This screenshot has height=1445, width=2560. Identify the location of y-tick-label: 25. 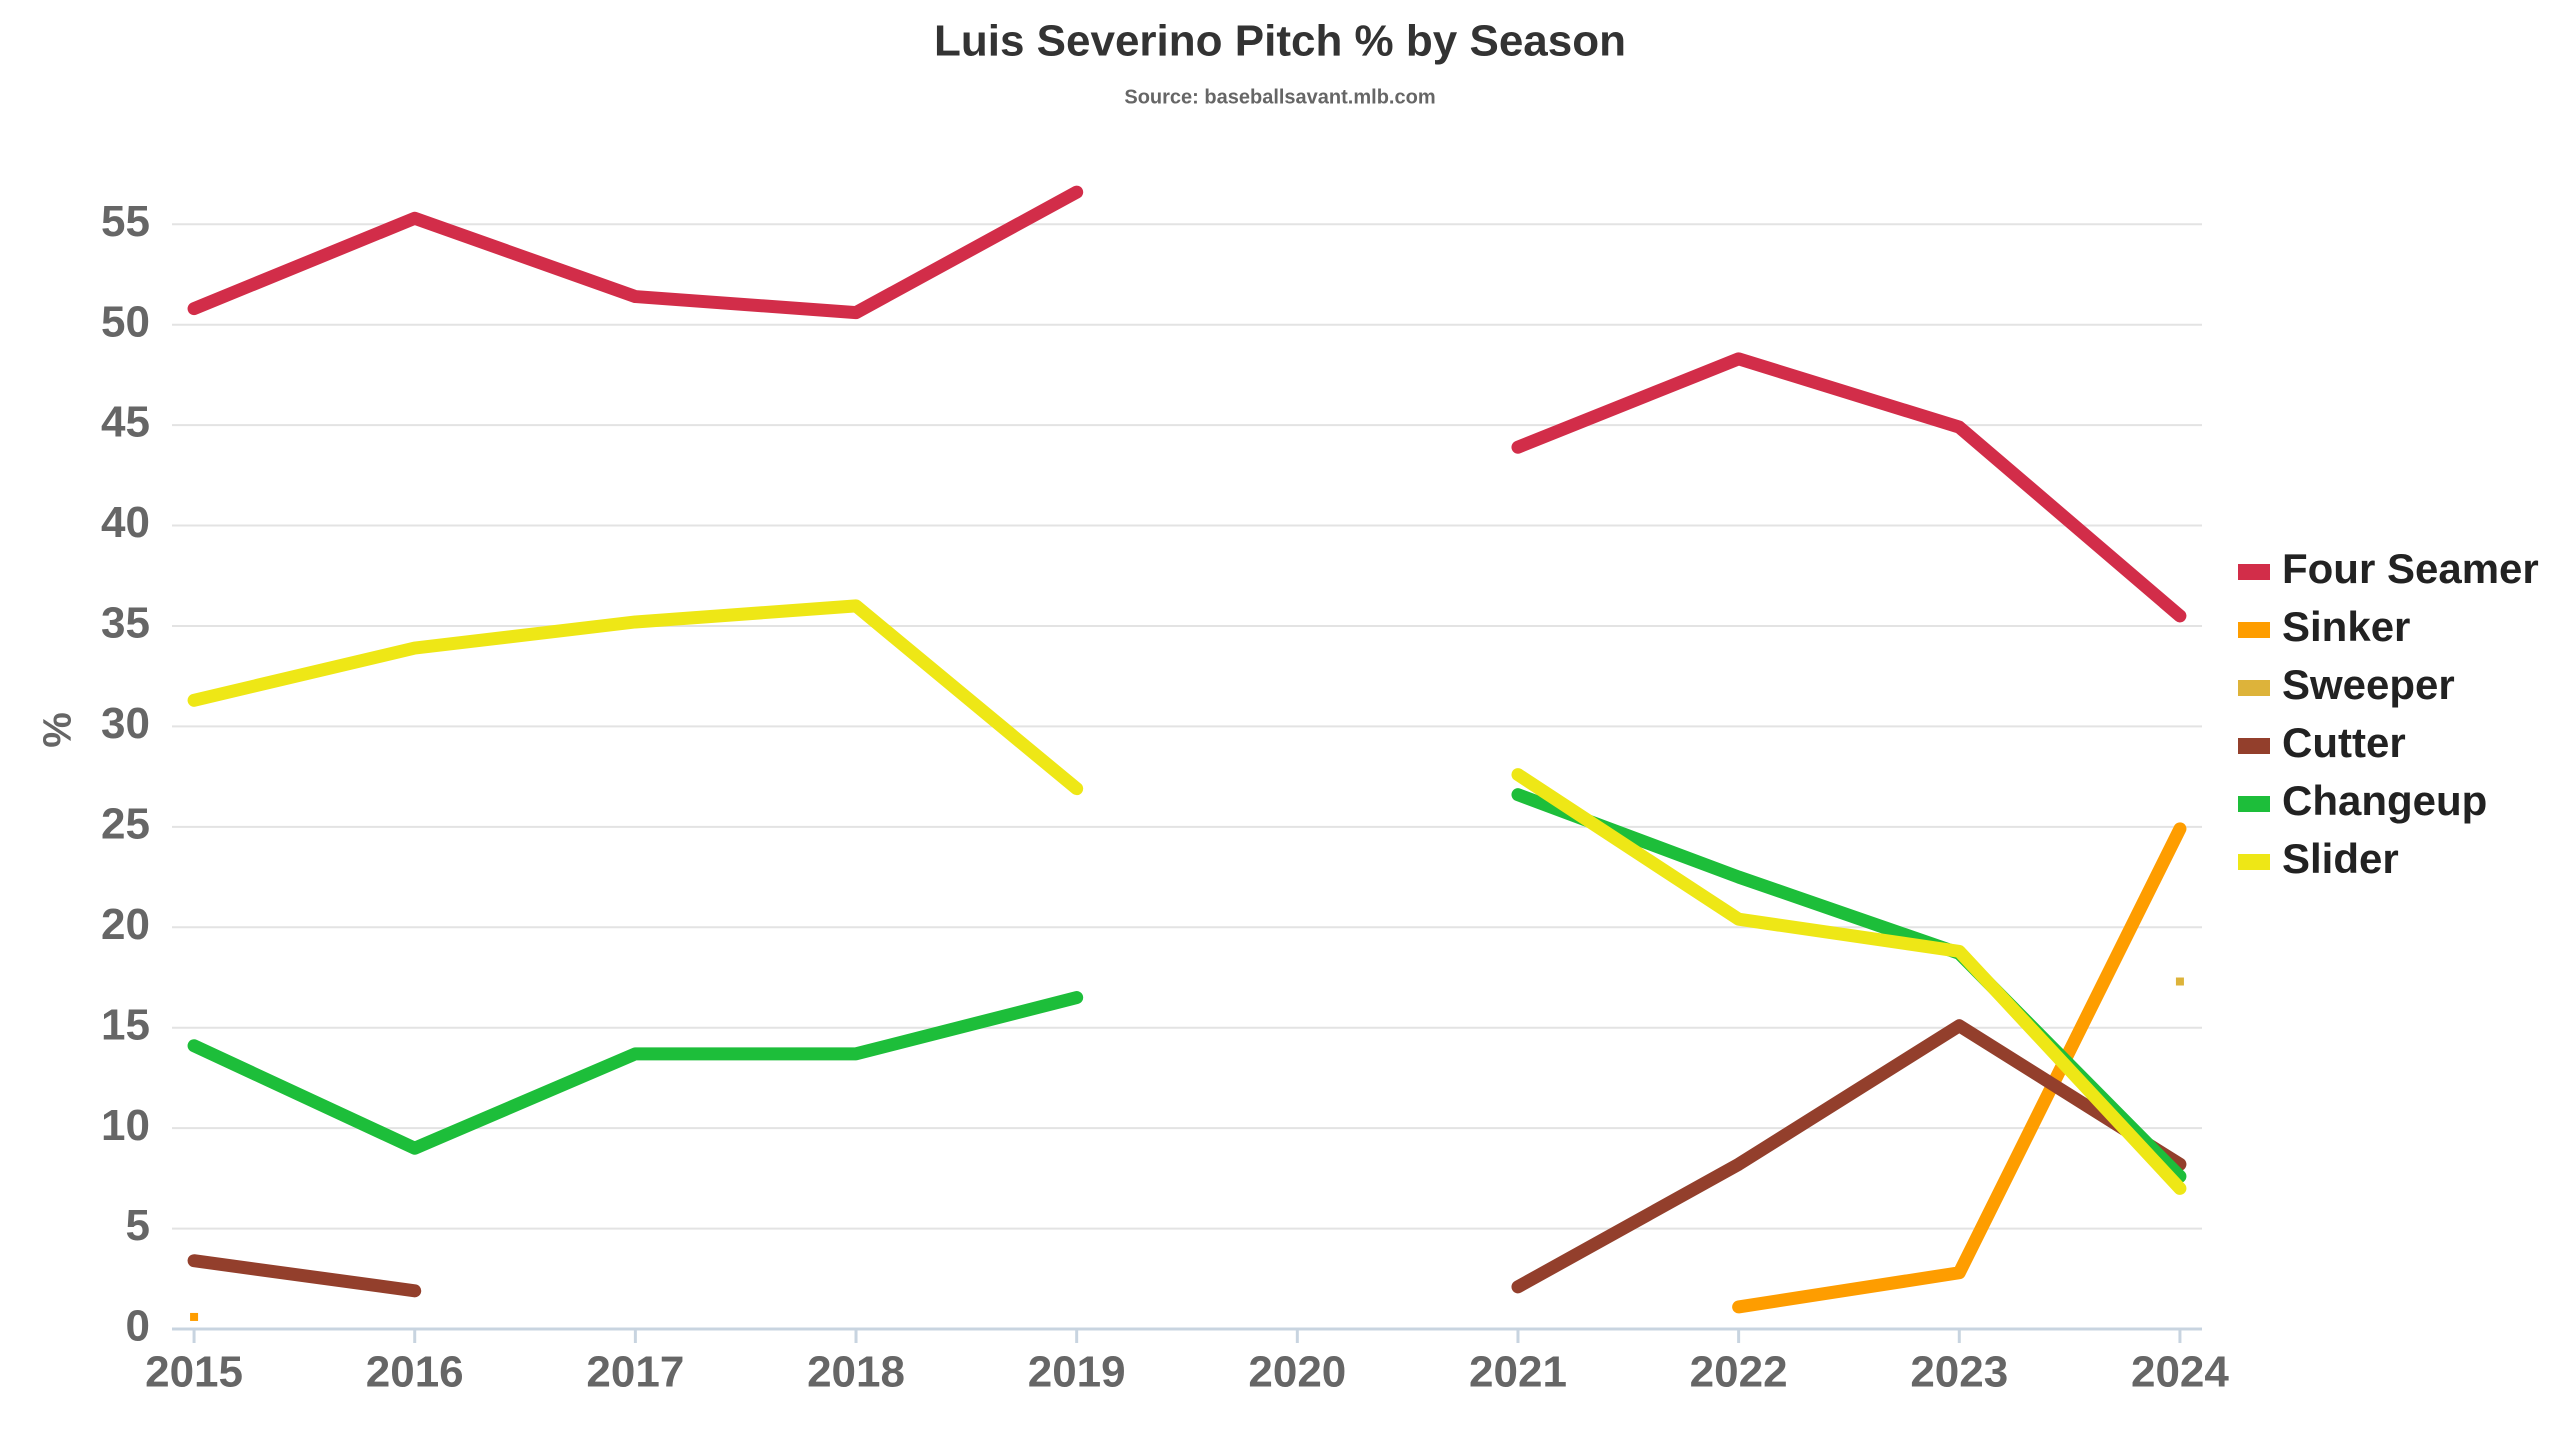
(125, 823).